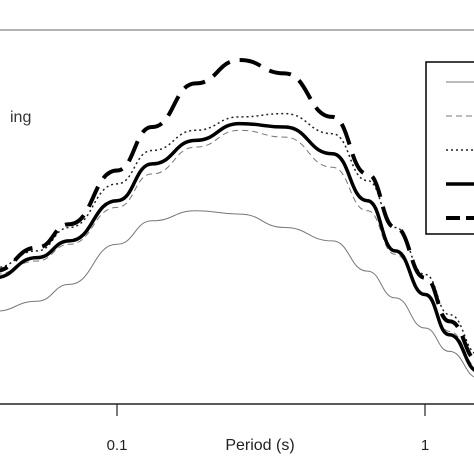  I want to click on x-tick-label-0: 0.1, so click(117, 445).